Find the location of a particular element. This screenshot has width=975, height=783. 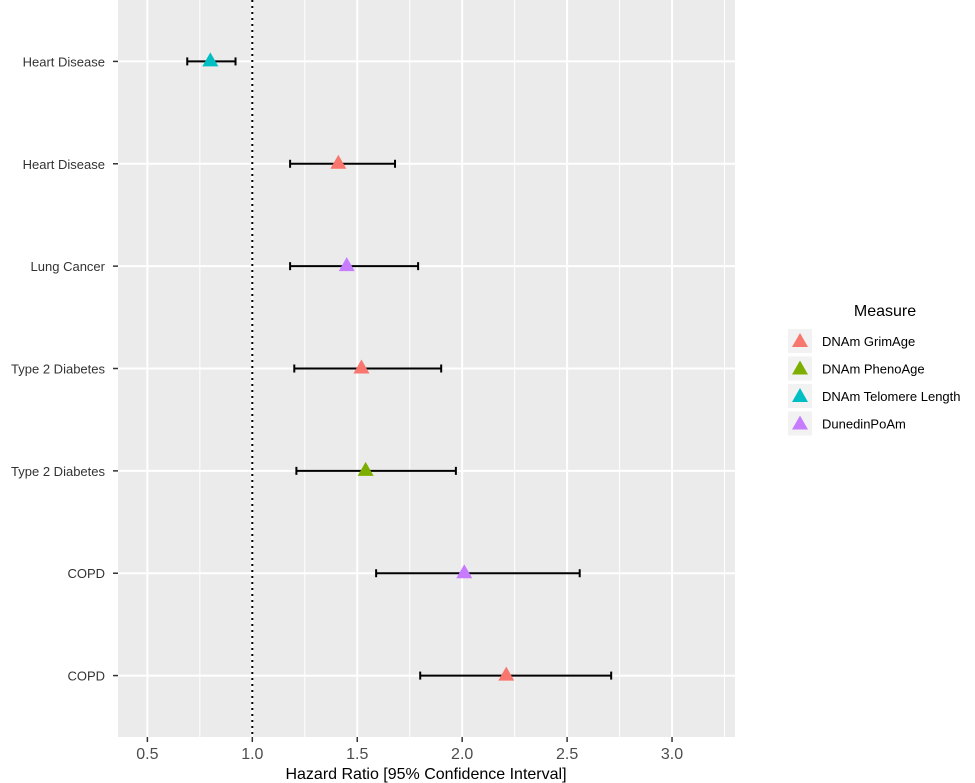

x-tick-label: 1.0 is located at coordinates (252, 754).